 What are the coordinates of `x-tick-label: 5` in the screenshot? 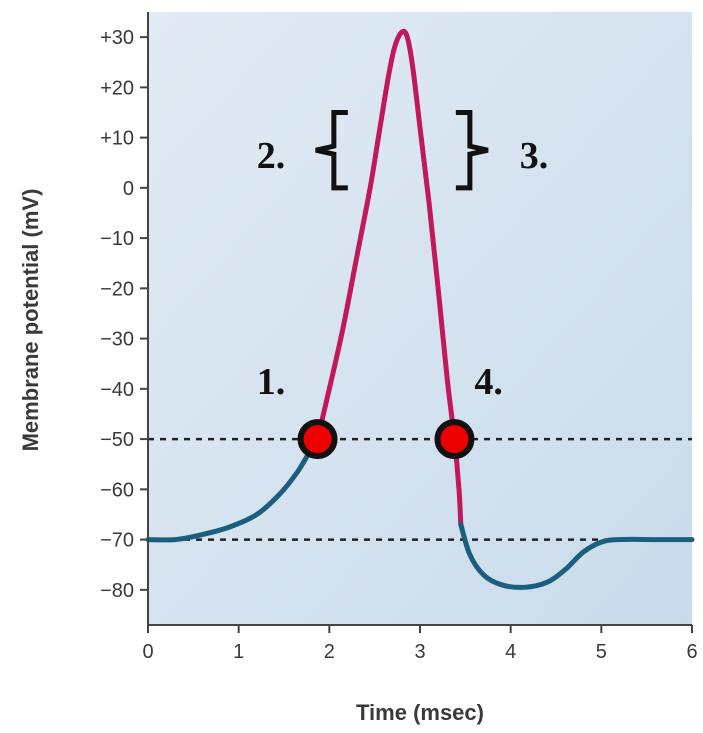 It's located at (601, 652).